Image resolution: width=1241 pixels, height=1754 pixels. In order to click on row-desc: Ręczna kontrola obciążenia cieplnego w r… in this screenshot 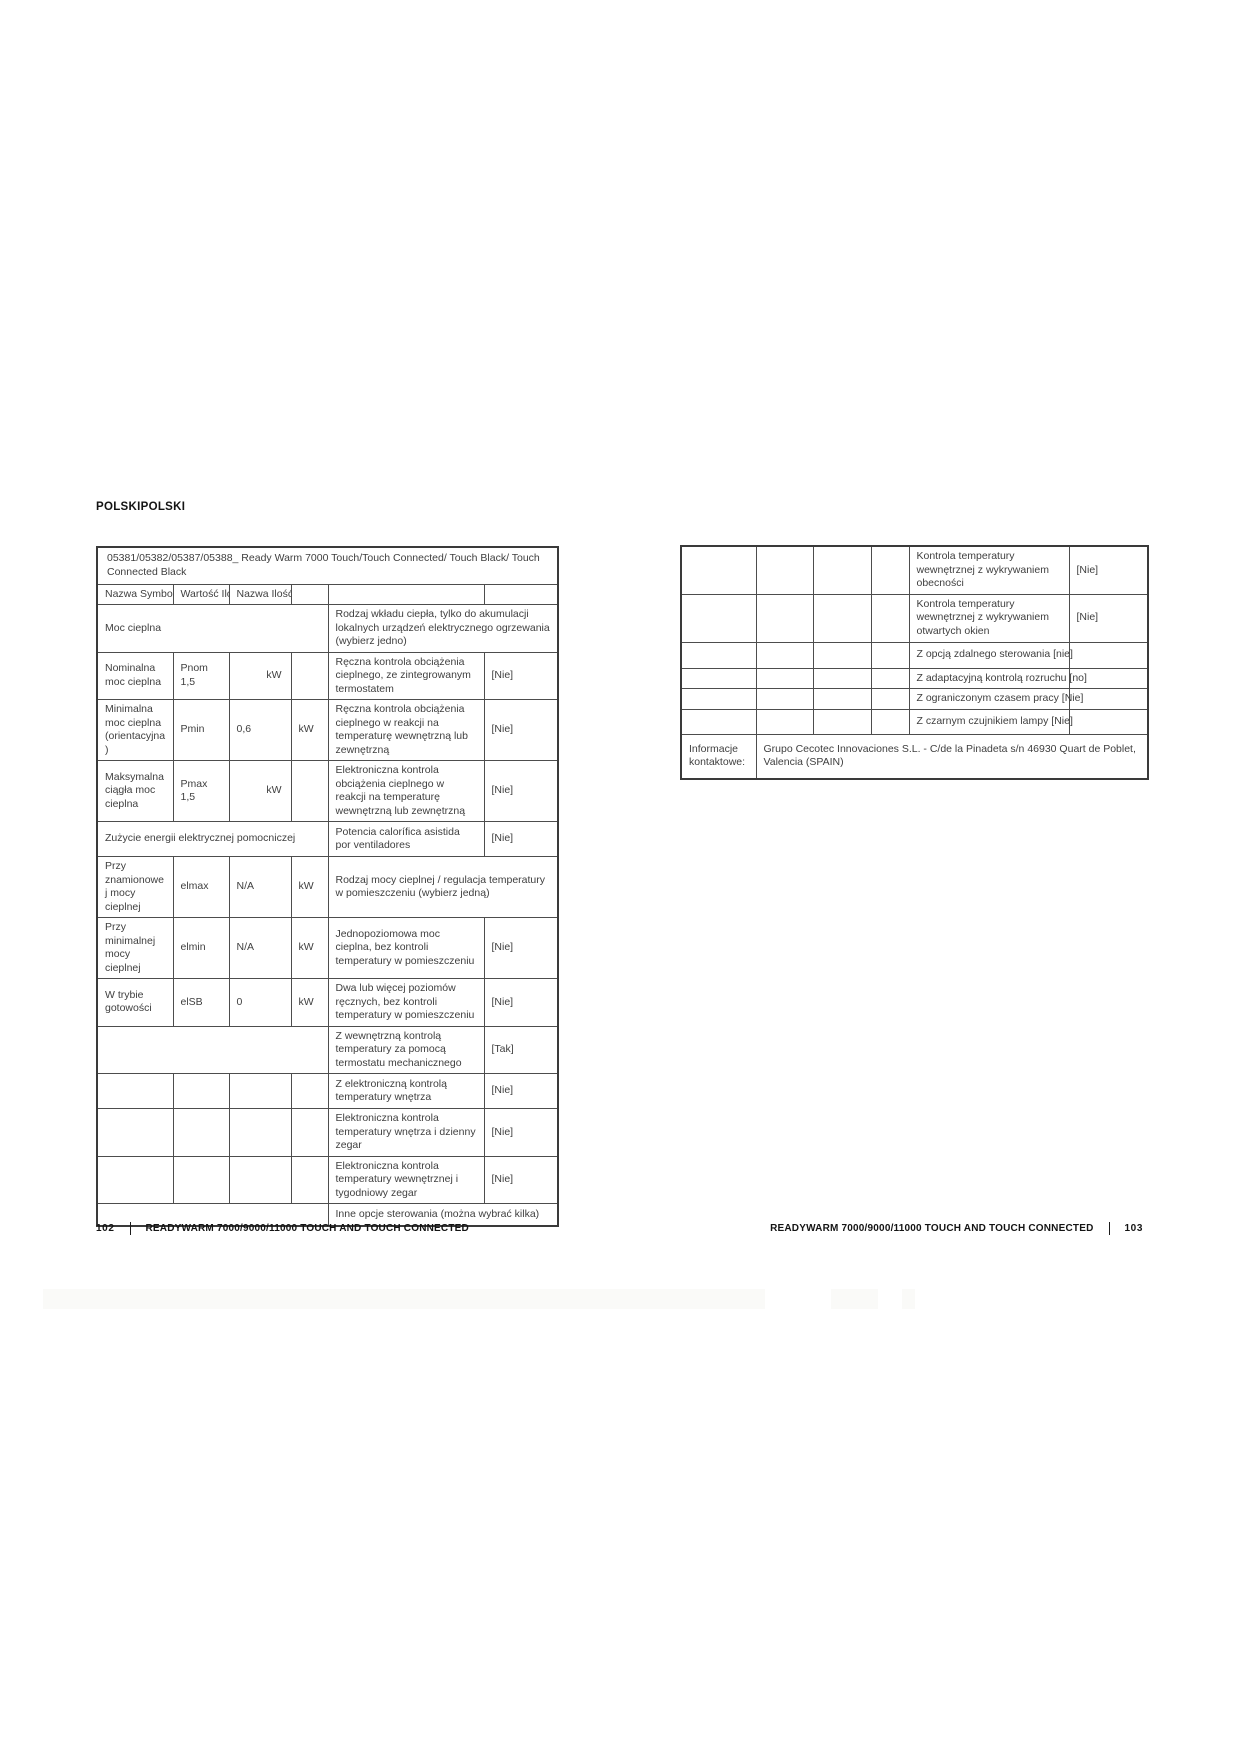, I will do `click(406, 730)`.